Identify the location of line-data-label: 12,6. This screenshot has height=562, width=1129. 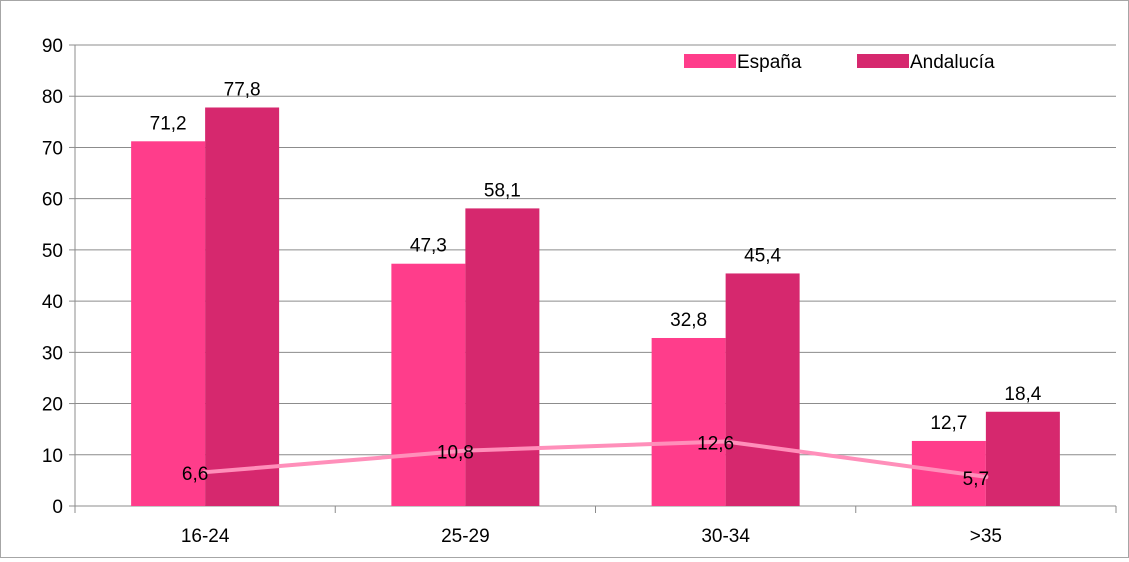
(715, 443).